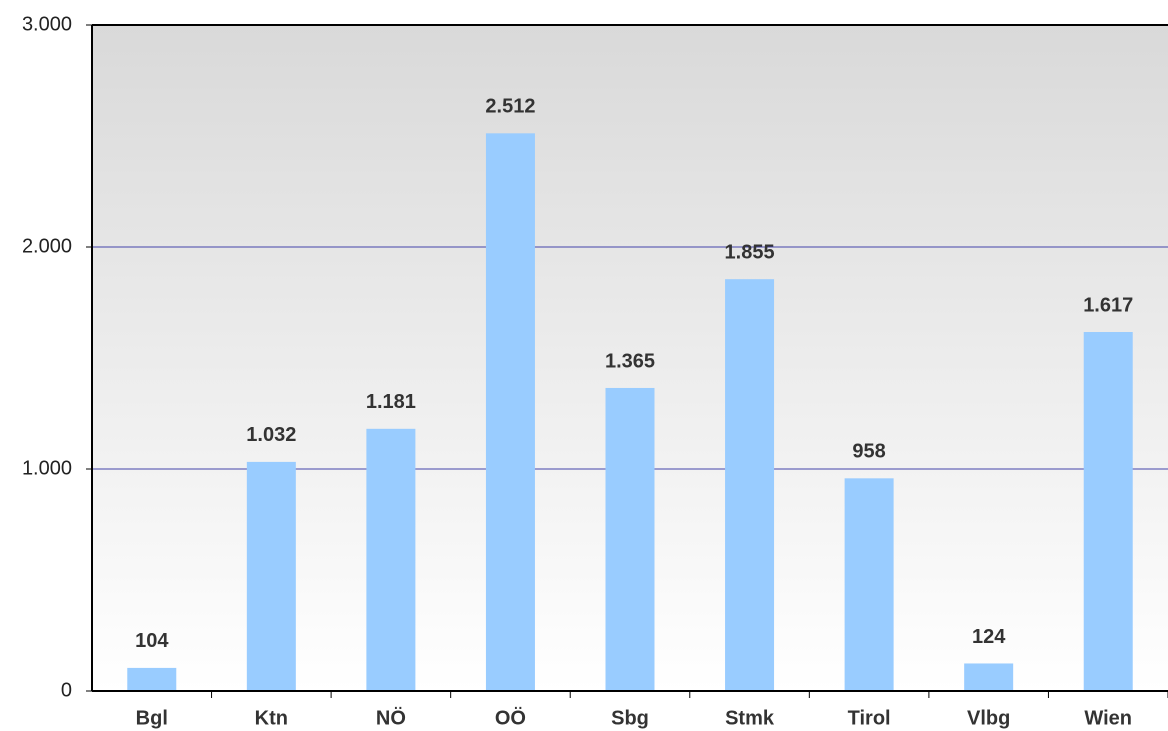 The height and width of the screenshot is (731, 1168). I want to click on x-tick-label: NÖ, so click(391, 717).